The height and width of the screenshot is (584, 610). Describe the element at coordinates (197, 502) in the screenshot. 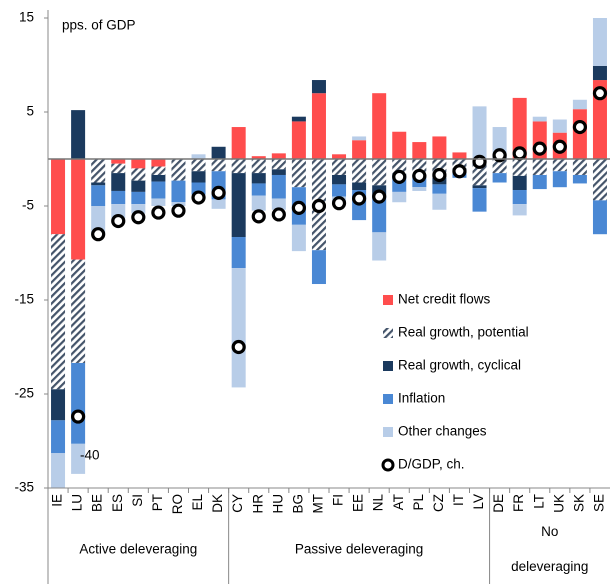

I see `x-tick-label: EL` at that location.